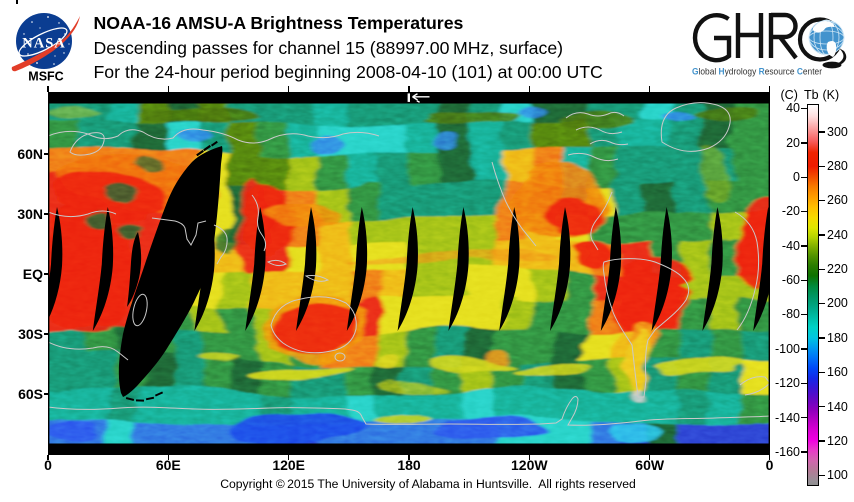  What do you see at coordinates (45, 77) in the screenshot?
I see `svg-text: MSFC` at bounding box center [45, 77].